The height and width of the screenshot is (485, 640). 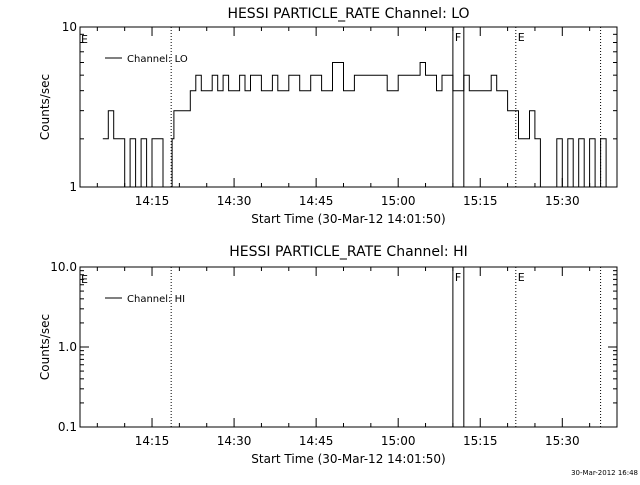 What do you see at coordinates (521, 37) in the screenshot?
I see `chart-1-event-marker-label-3: E` at bounding box center [521, 37].